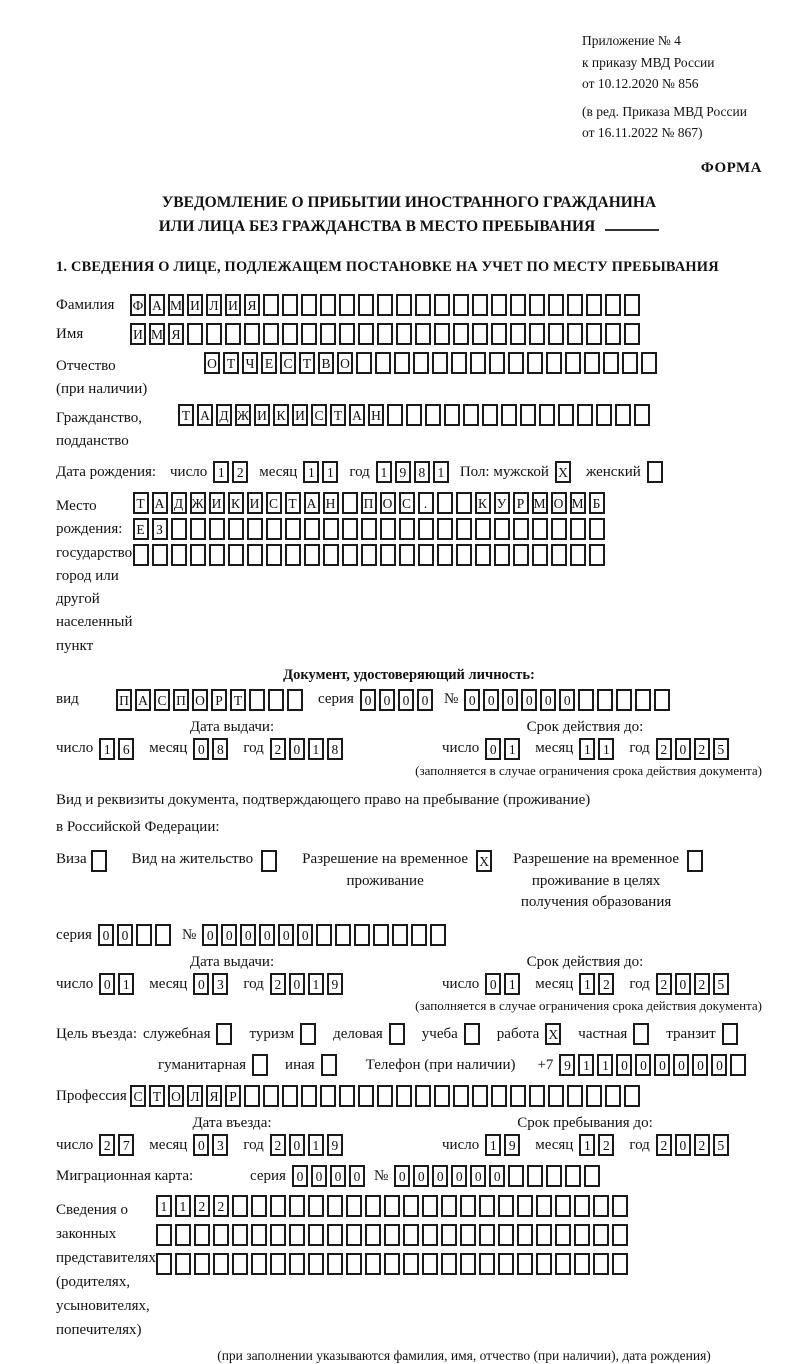 The image size is (800, 1364). What do you see at coordinates (235, 503) in the screenshot?
I see `char-cell: К` at bounding box center [235, 503].